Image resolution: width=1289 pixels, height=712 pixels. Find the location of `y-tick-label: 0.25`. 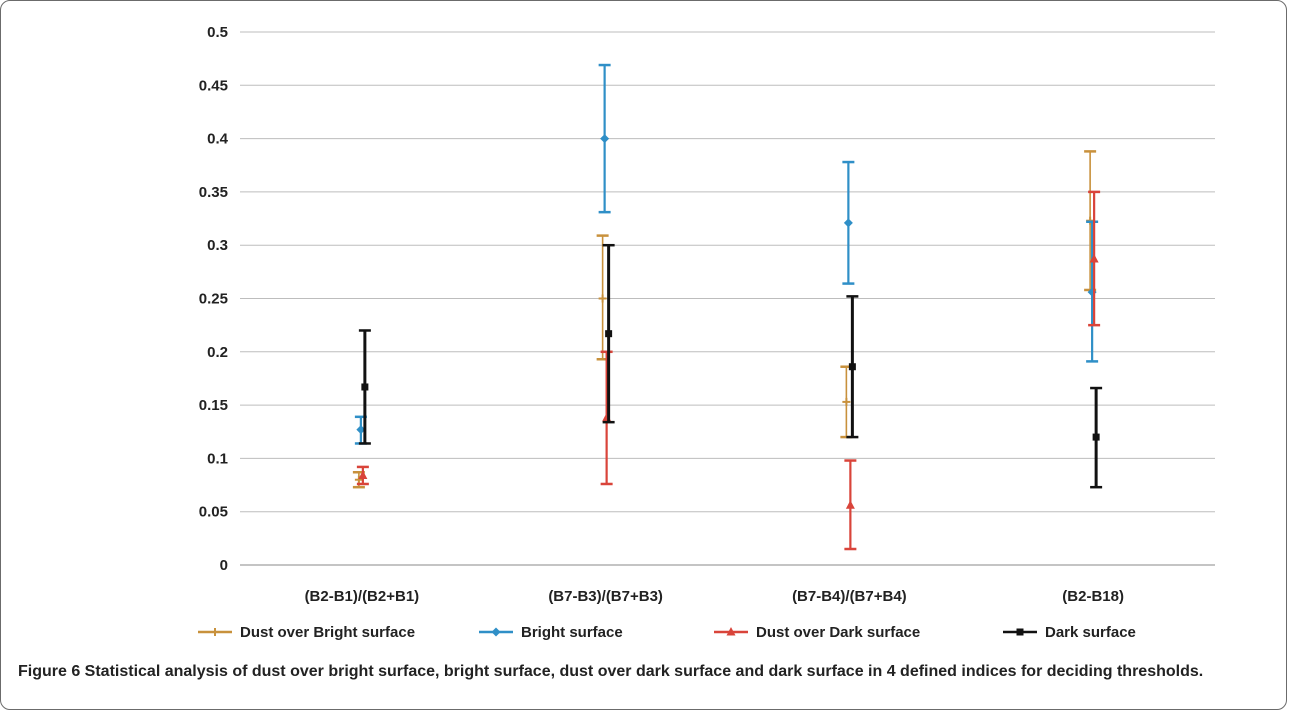

y-tick-label: 0.25 is located at coordinates (213, 299).